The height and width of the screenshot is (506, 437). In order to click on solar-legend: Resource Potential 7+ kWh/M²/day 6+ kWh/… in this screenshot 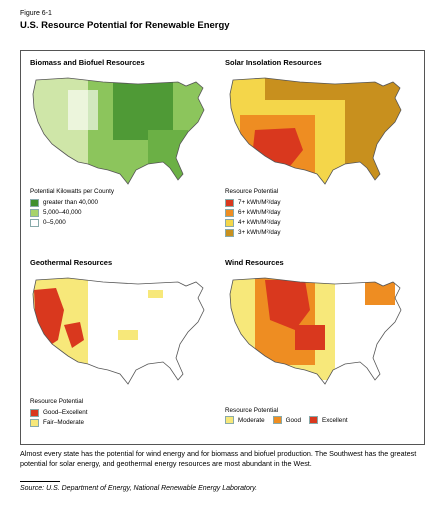, I will do `click(253, 212)`.